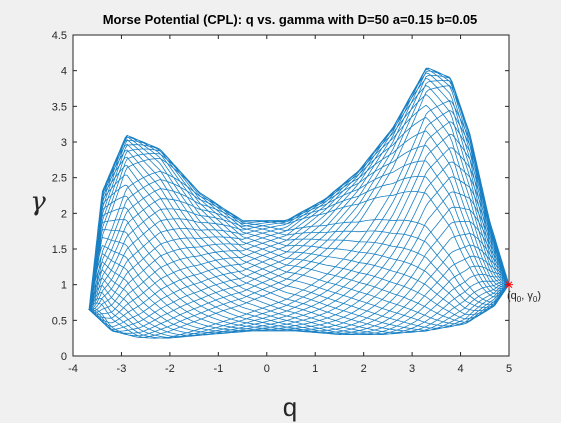  Describe the element at coordinates (59, 250) in the screenshot. I see `y-tick-label: 1.5` at that location.